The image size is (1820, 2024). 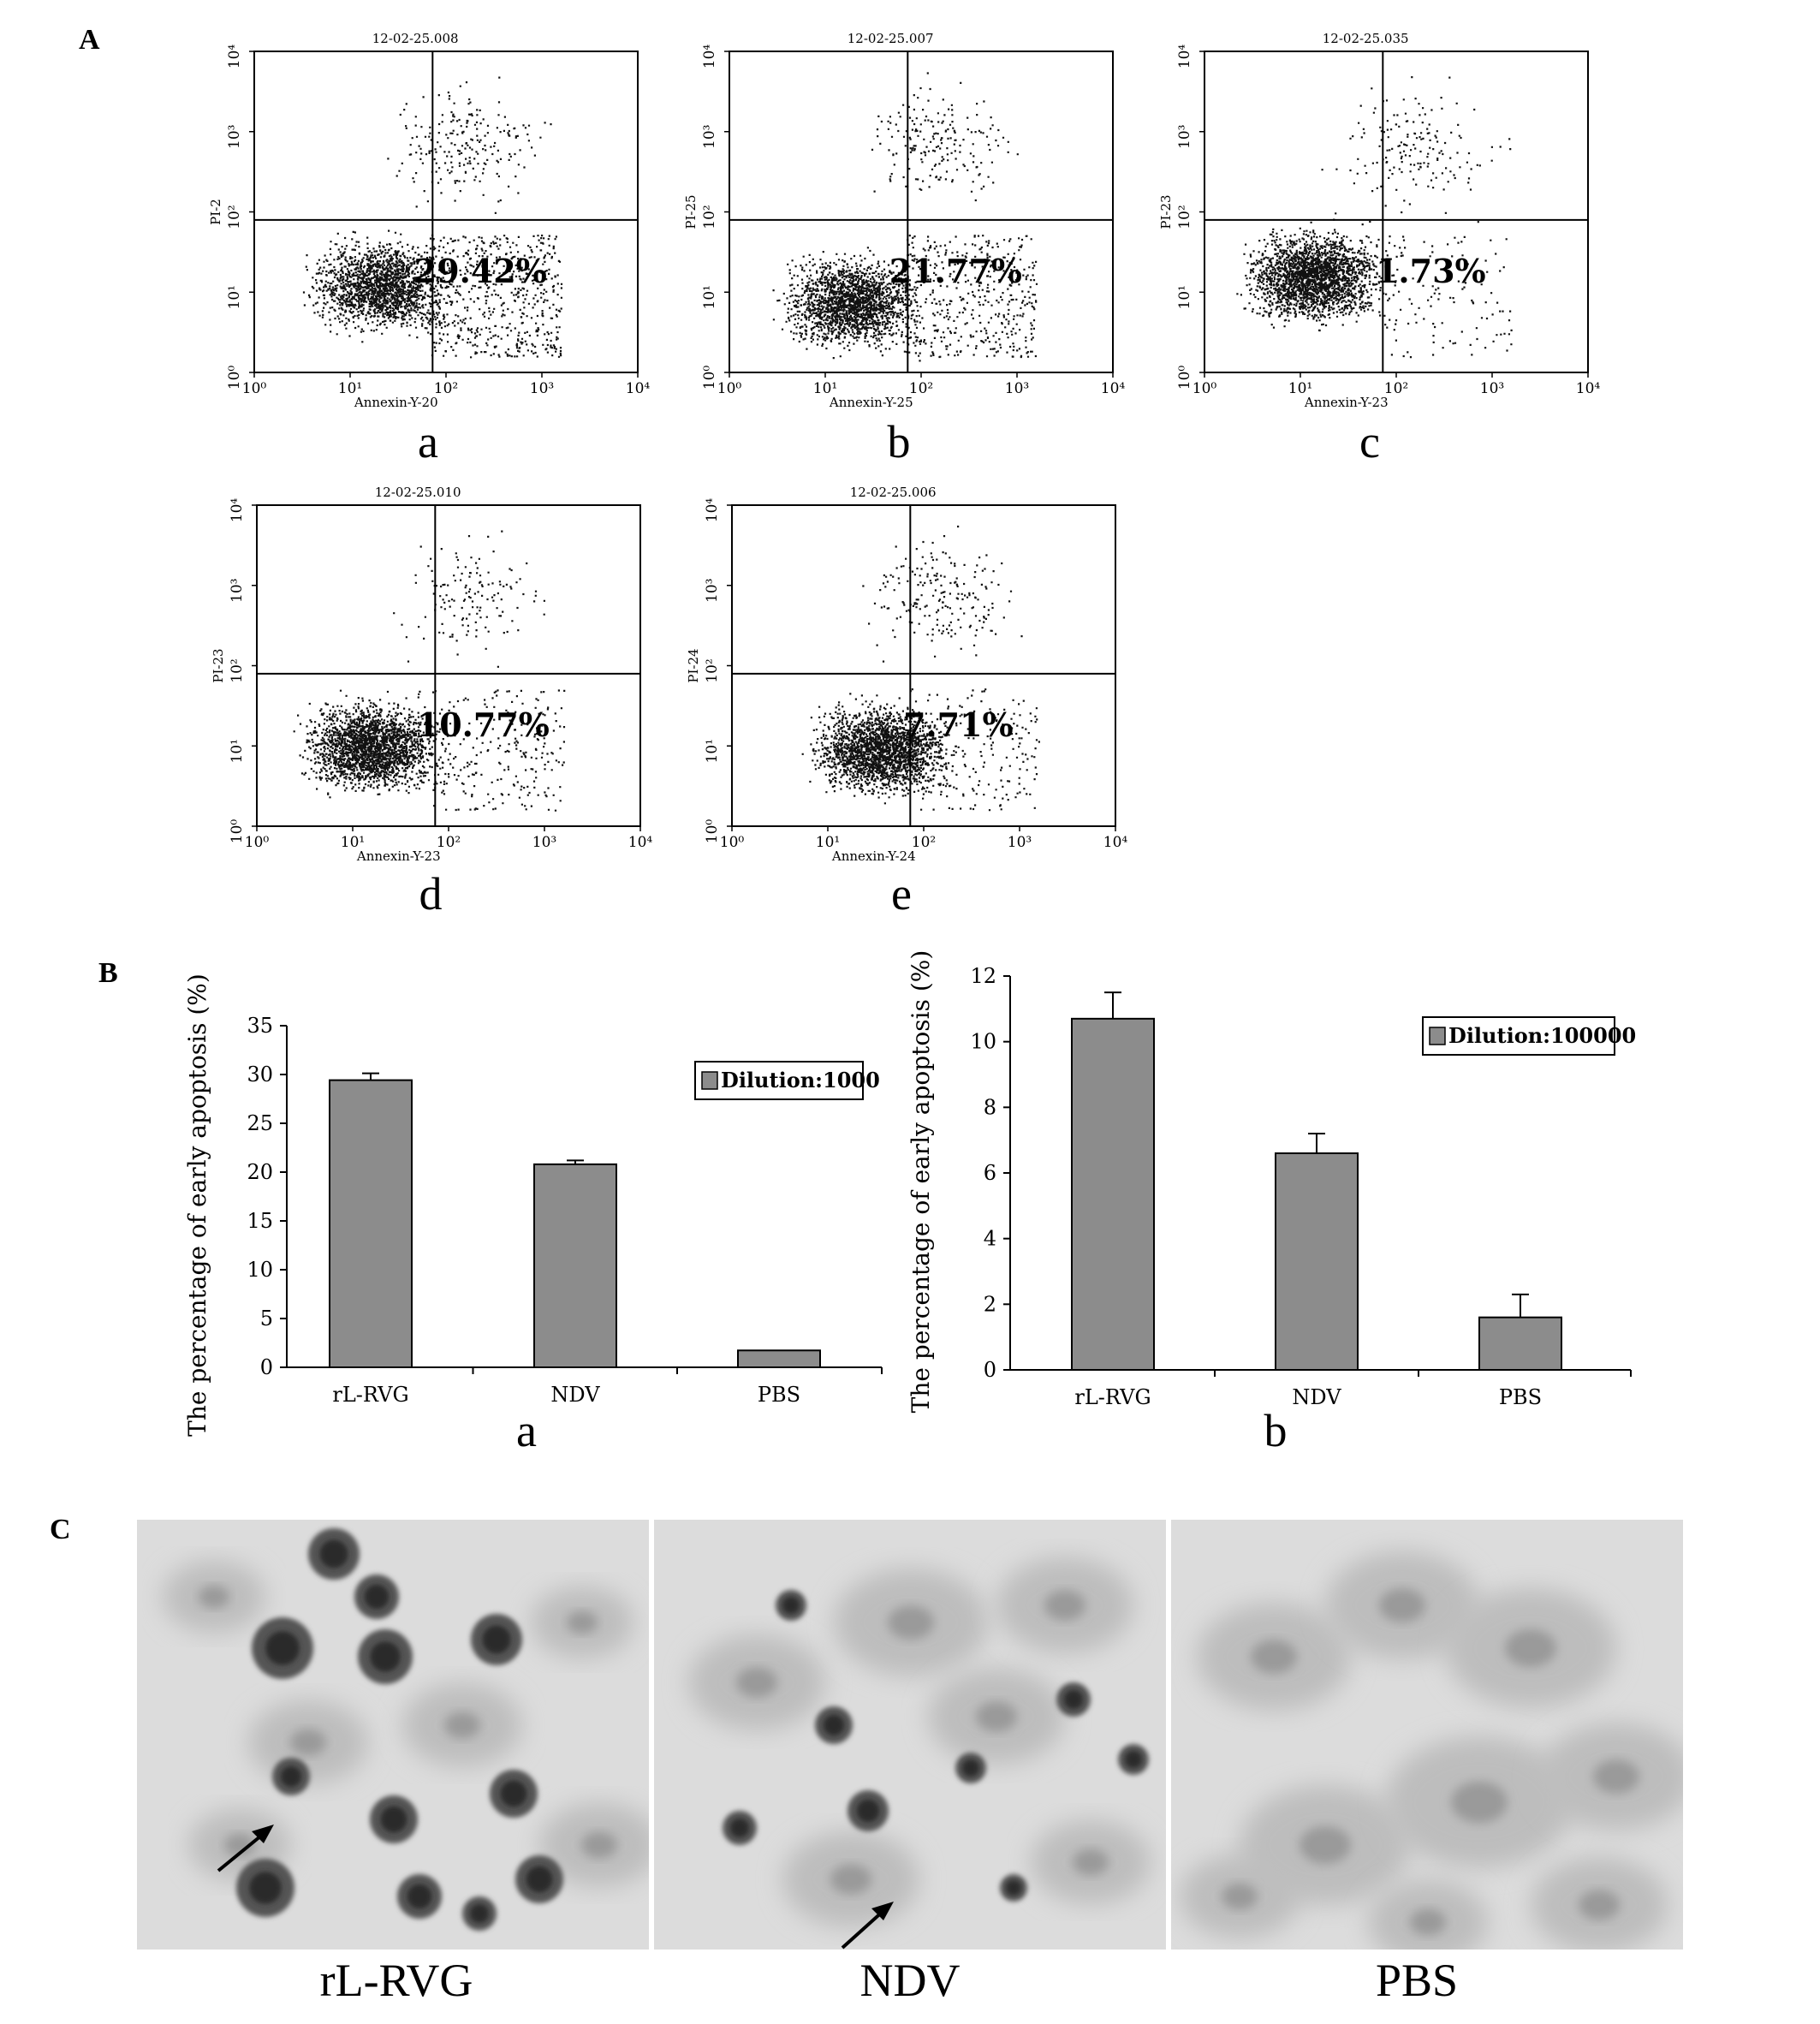 What do you see at coordinates (260, 1270) in the screenshot?
I see `bar-y-tick-label: 10` at bounding box center [260, 1270].